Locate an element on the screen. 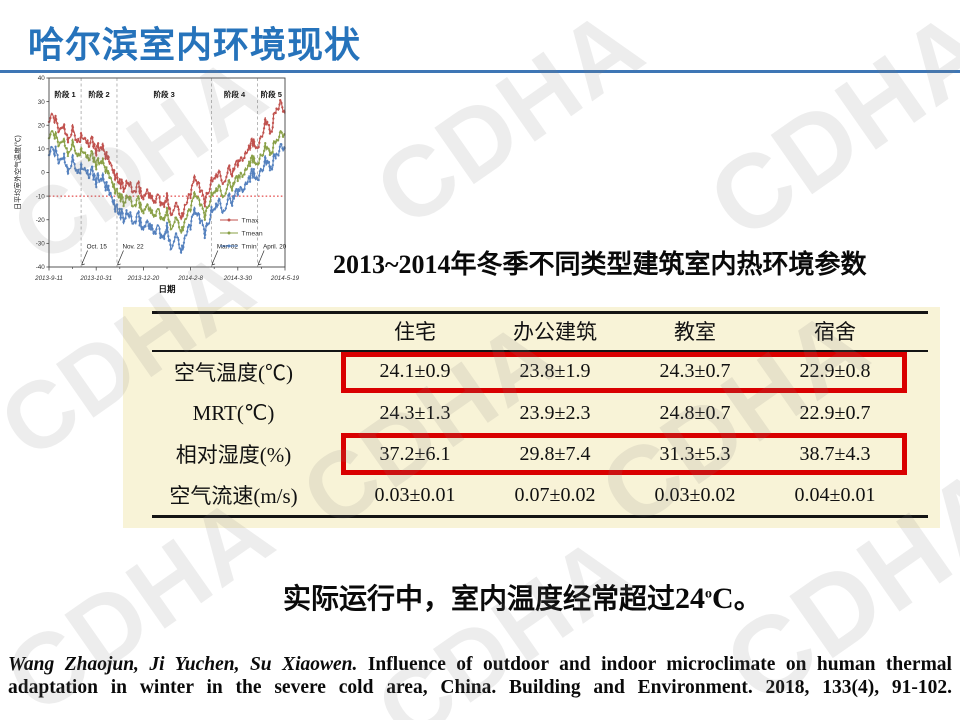  svg-text: Tmax is located at coordinates (251, 220).